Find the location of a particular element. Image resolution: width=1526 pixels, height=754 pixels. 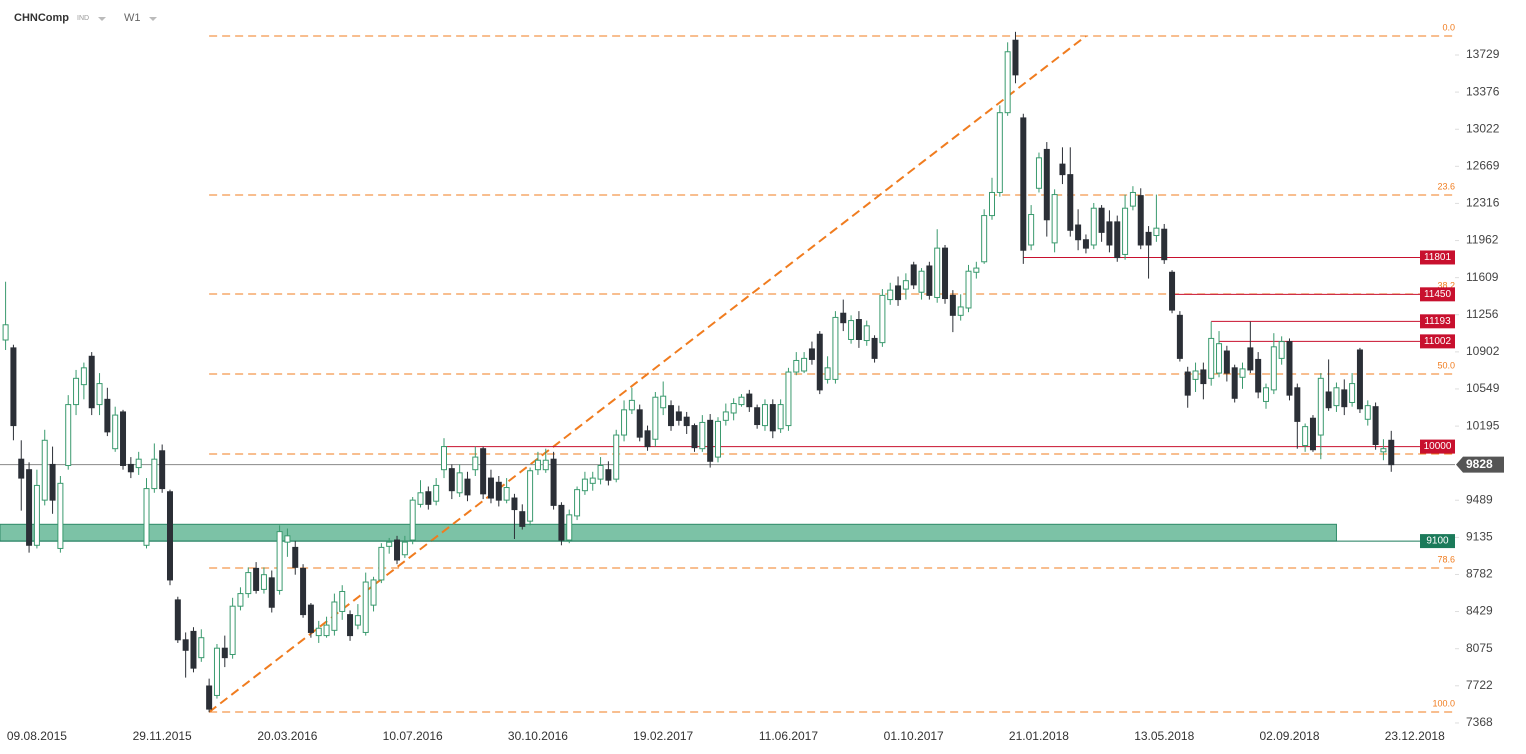

level-label: 11193 is located at coordinates (1437, 321).